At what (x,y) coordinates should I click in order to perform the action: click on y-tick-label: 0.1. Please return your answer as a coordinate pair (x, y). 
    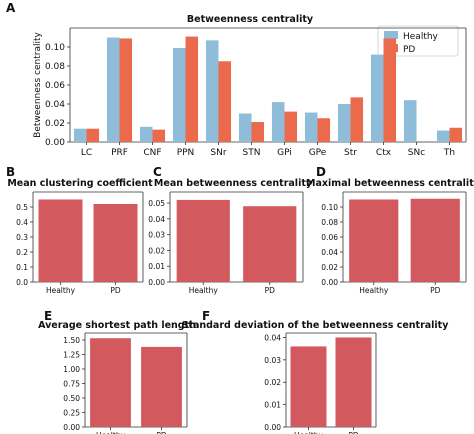
    Looking at the image, I should click on (22, 267).